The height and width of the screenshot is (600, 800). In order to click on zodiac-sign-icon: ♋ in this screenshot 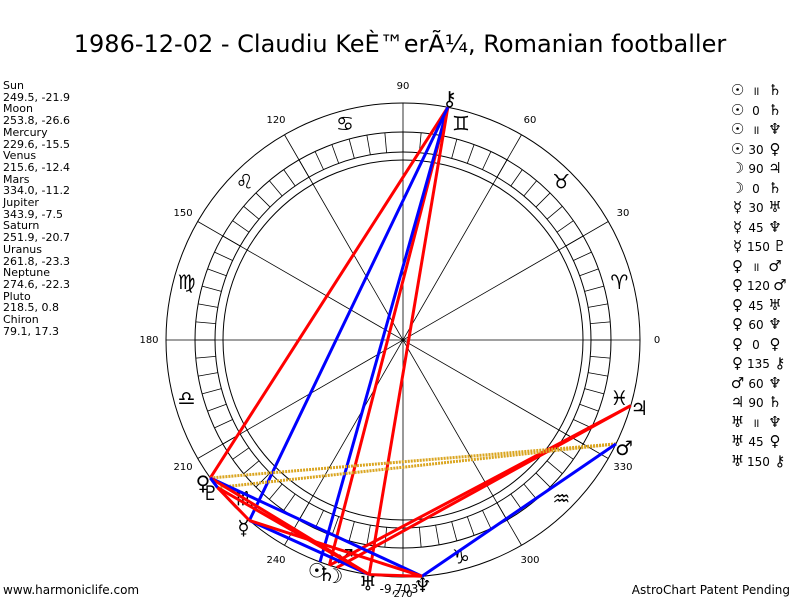, I will do `click(345, 124)`.